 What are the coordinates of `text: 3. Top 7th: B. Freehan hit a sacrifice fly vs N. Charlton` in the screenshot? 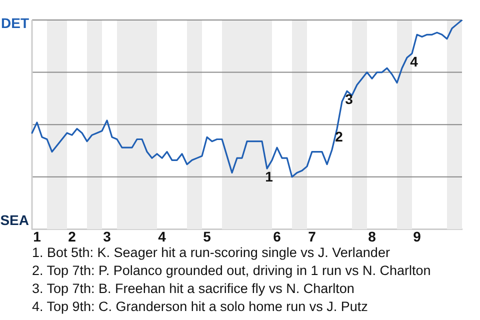 It's located at (194, 289).